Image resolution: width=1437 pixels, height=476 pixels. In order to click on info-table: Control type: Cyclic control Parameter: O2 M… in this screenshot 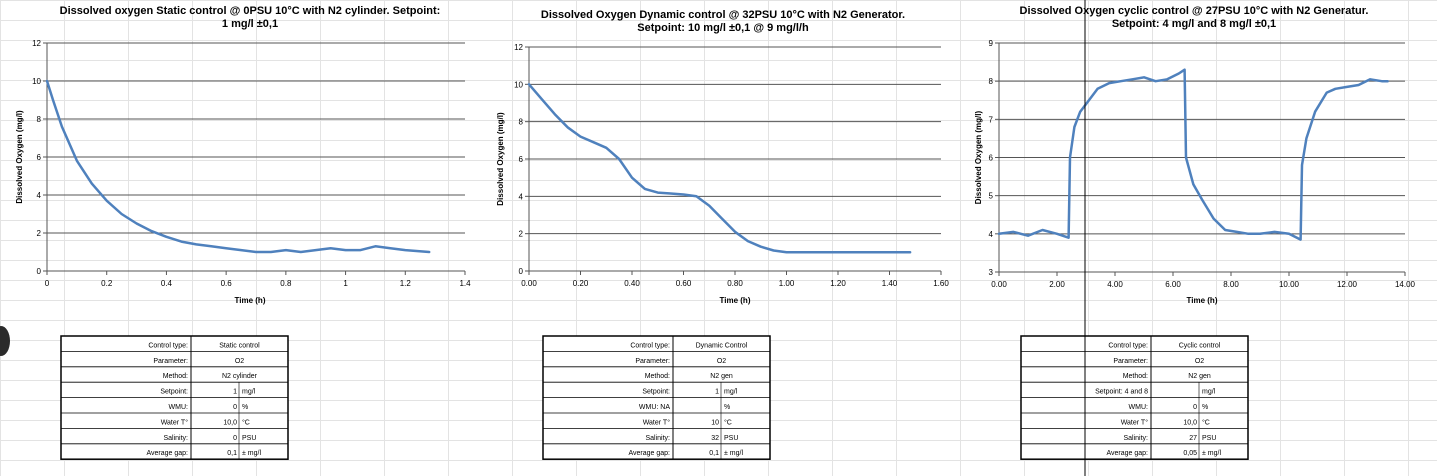, I will do `click(1134, 397)`.